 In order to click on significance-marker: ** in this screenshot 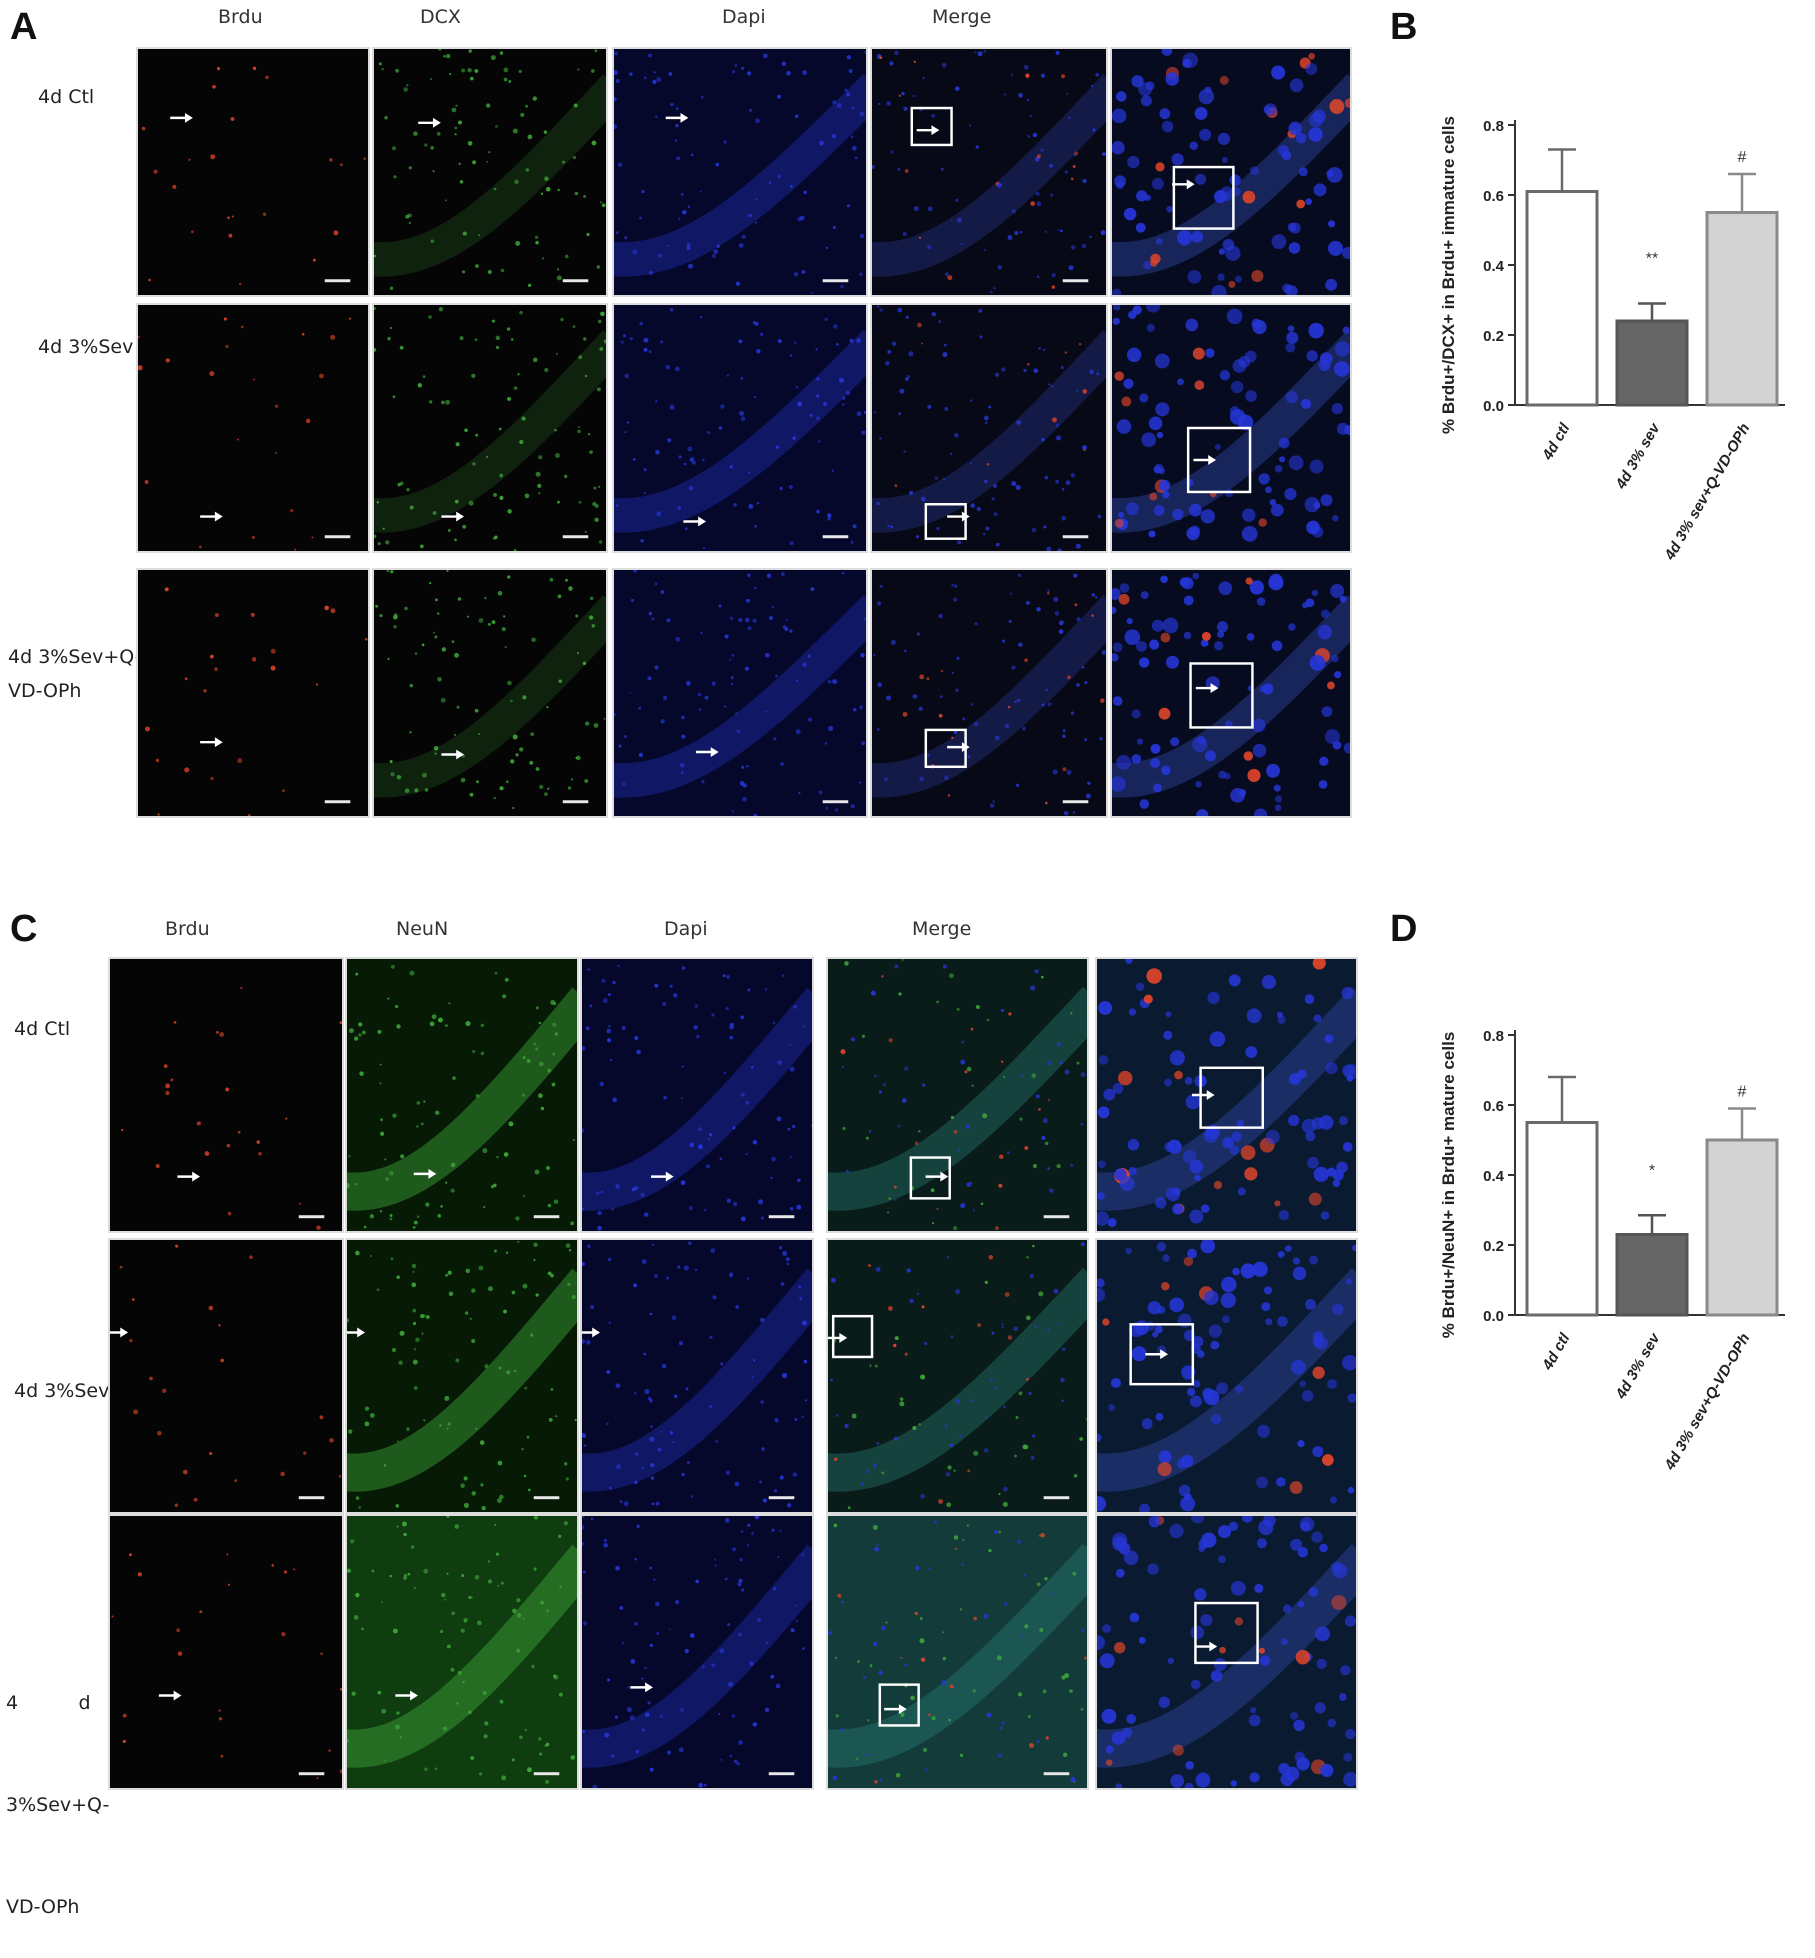, I will do `click(1652, 259)`.